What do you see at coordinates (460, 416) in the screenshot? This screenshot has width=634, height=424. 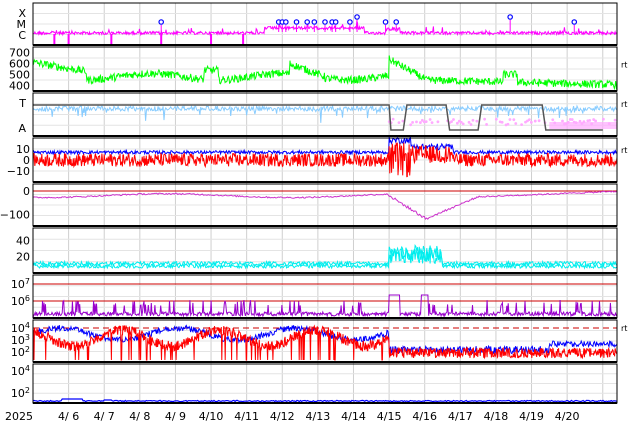 I see `date-tick-label: 4/17` at bounding box center [460, 416].